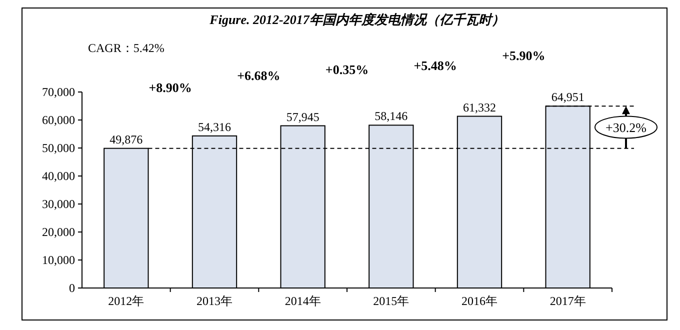 This screenshot has height=330, width=680. I want to click on text: +5.48%, so click(435, 65).